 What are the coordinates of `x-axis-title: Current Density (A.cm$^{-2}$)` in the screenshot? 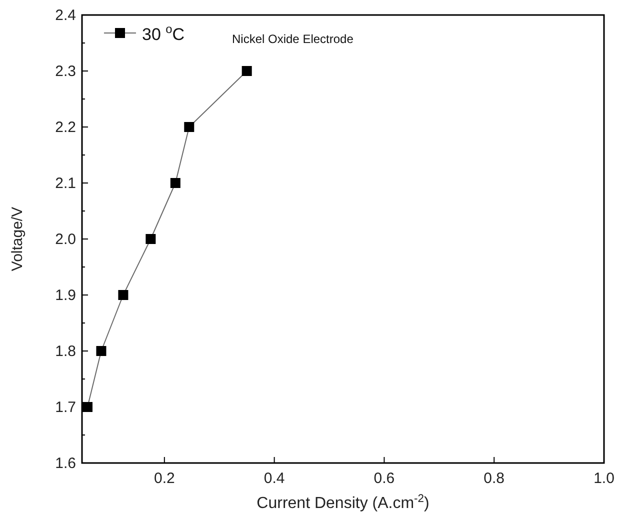 It's located at (343, 502).